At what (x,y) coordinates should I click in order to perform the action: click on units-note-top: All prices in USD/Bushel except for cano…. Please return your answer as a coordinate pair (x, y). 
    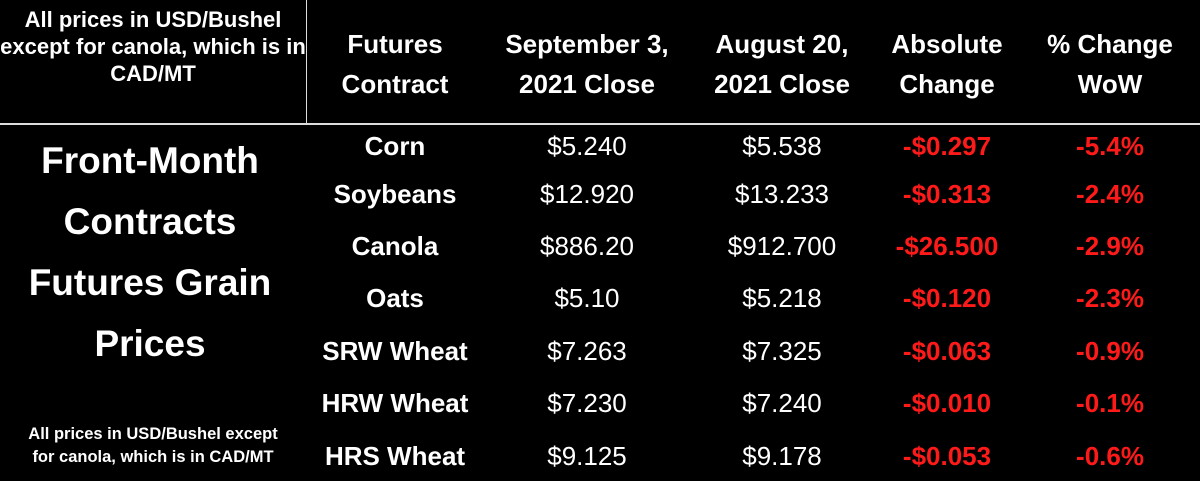
    Looking at the image, I should click on (153, 46).